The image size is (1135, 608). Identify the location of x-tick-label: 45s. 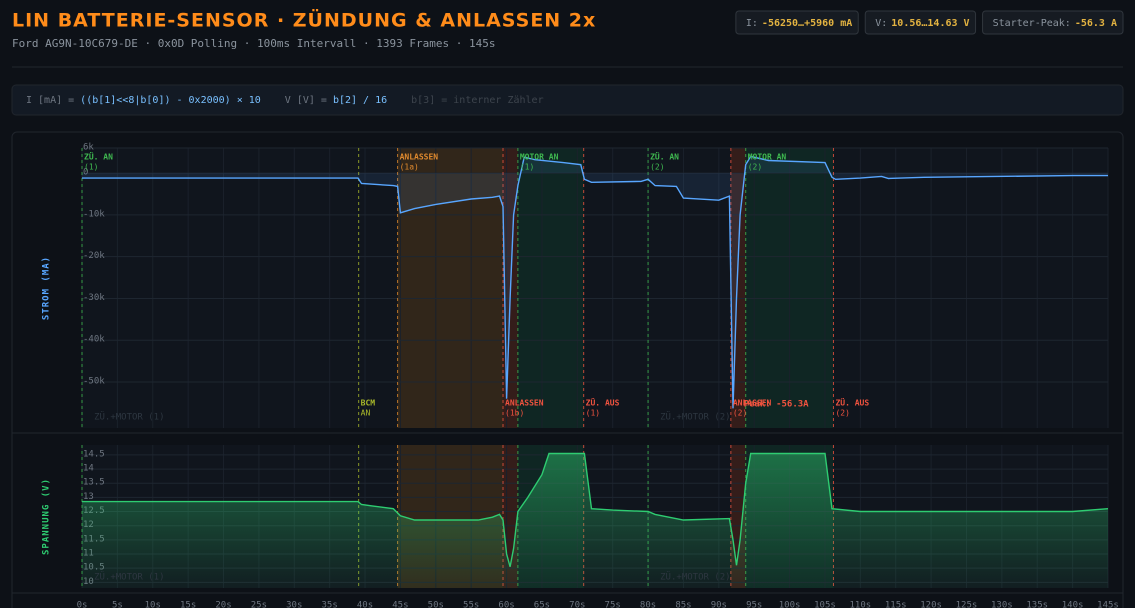
(400, 604).